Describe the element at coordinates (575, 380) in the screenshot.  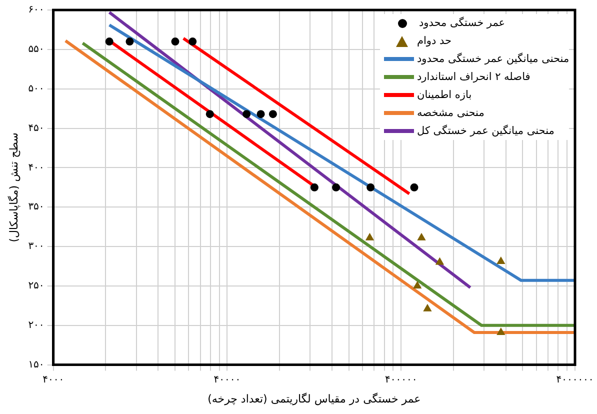
I see `x-tick-label: ۴۰۰۰۰۰۰` at that location.